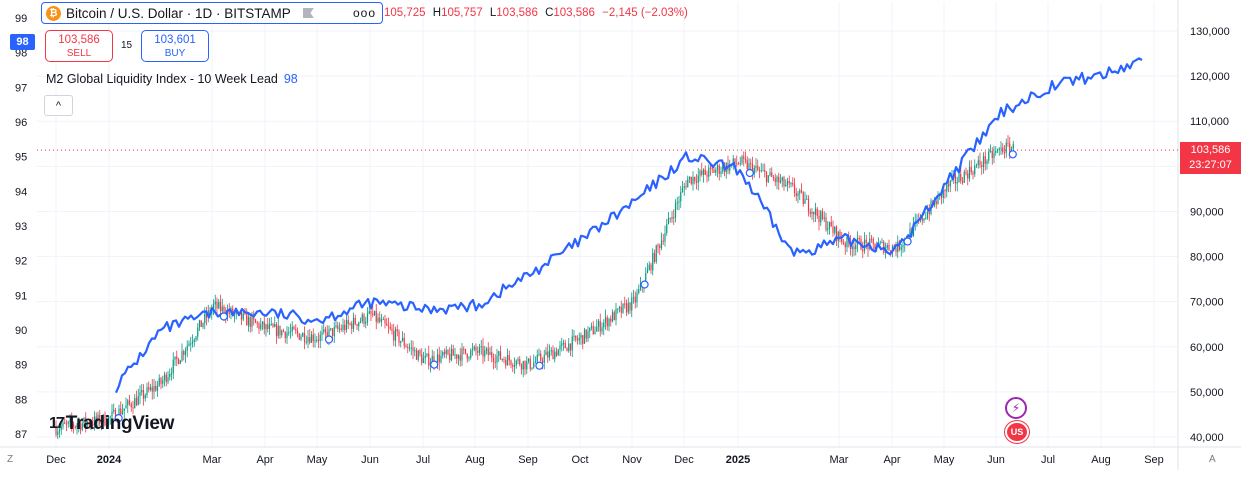 This screenshot has width=1241, height=482. What do you see at coordinates (1017, 432) in the screenshot?
I see `us-economic-event-icon: US` at bounding box center [1017, 432].